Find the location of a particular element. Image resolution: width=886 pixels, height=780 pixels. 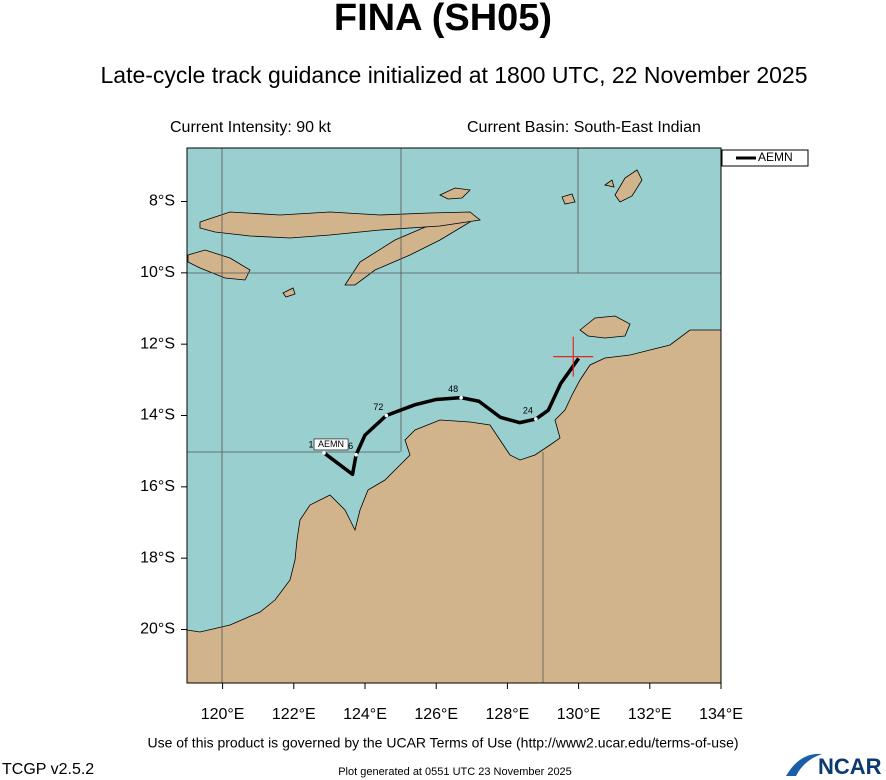

x-tick-label: 120°E is located at coordinates (223, 714).